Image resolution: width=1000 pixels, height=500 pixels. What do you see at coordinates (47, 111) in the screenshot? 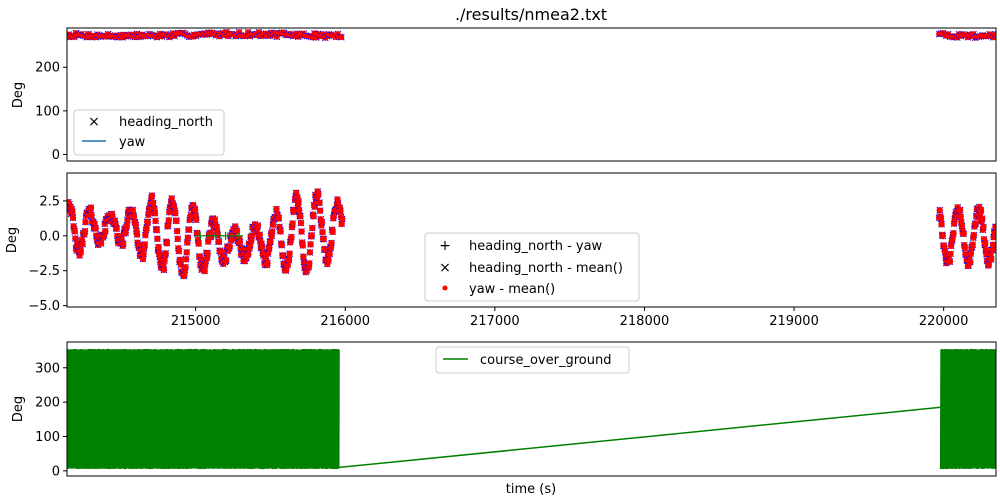
I see `y-tick-label: 100` at bounding box center [47, 111].